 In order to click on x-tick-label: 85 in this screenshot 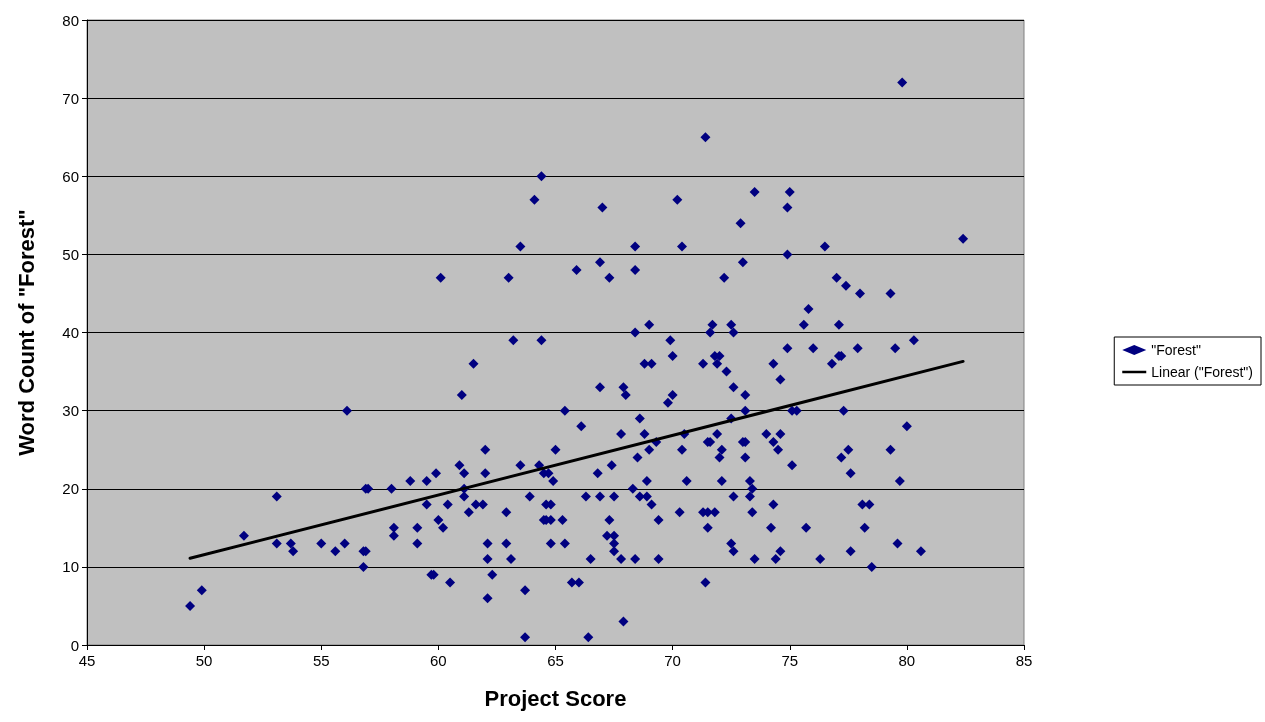, I will do `click(1024, 660)`.